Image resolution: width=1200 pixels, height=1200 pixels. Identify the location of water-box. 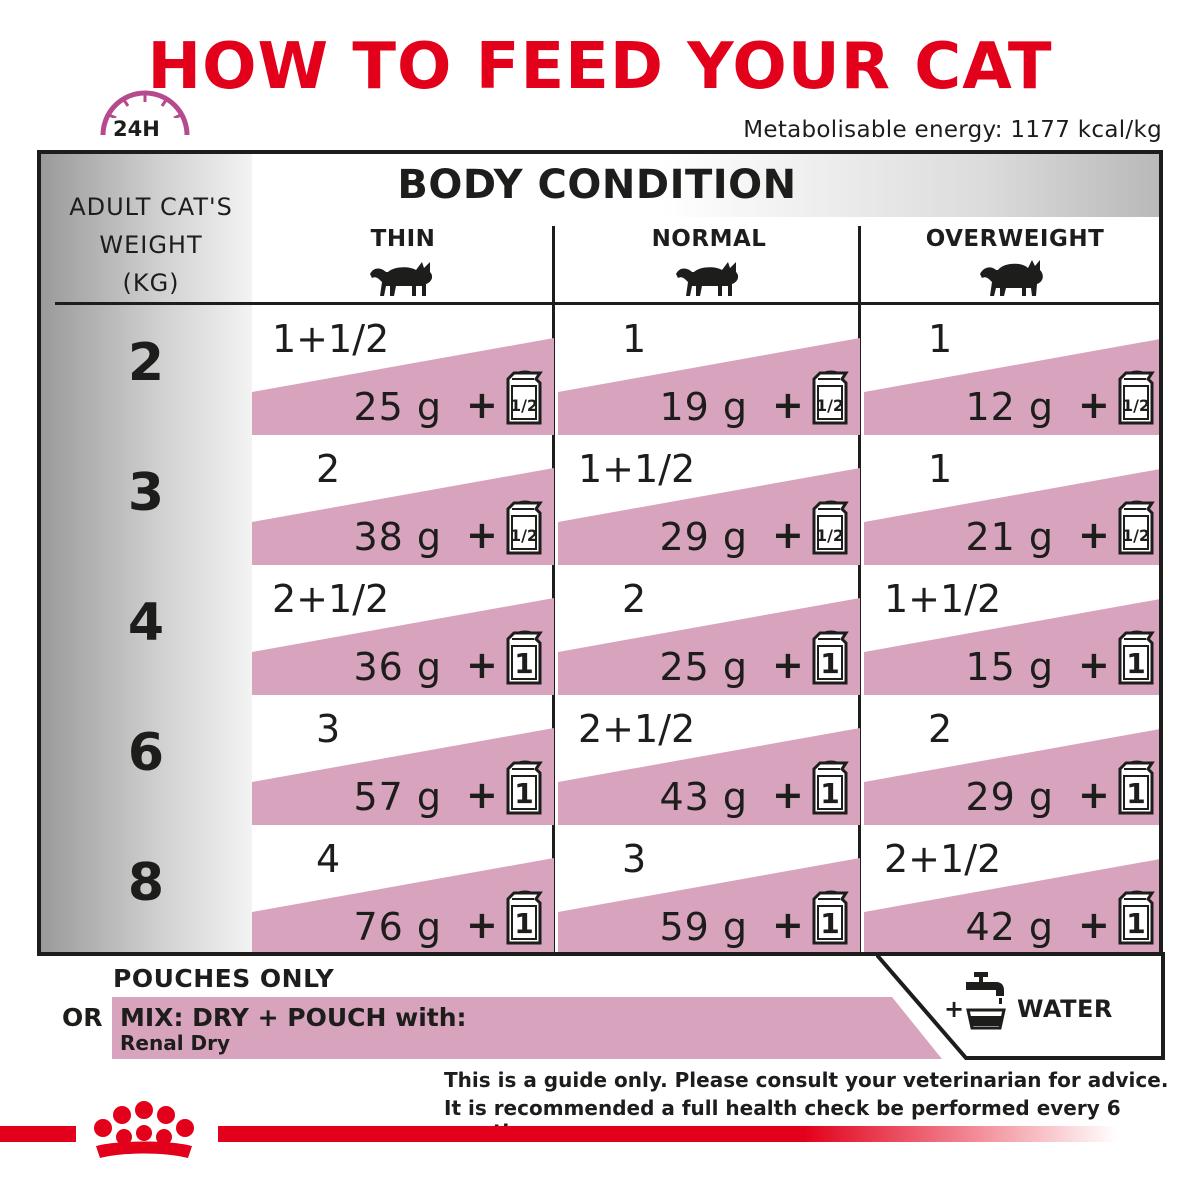
(1020, 1006).